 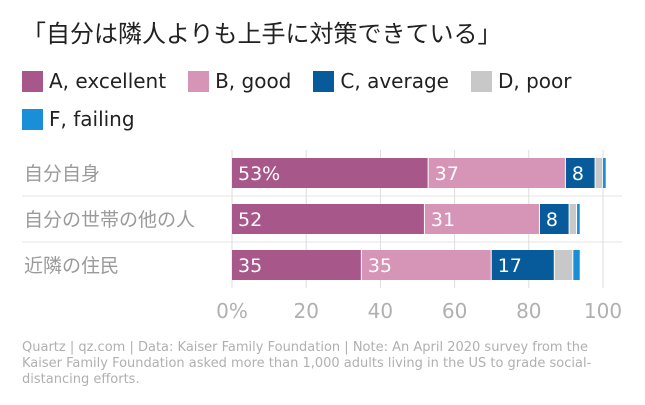 I want to click on category-label: 自分の世帯の他の人, so click(x=109, y=220).